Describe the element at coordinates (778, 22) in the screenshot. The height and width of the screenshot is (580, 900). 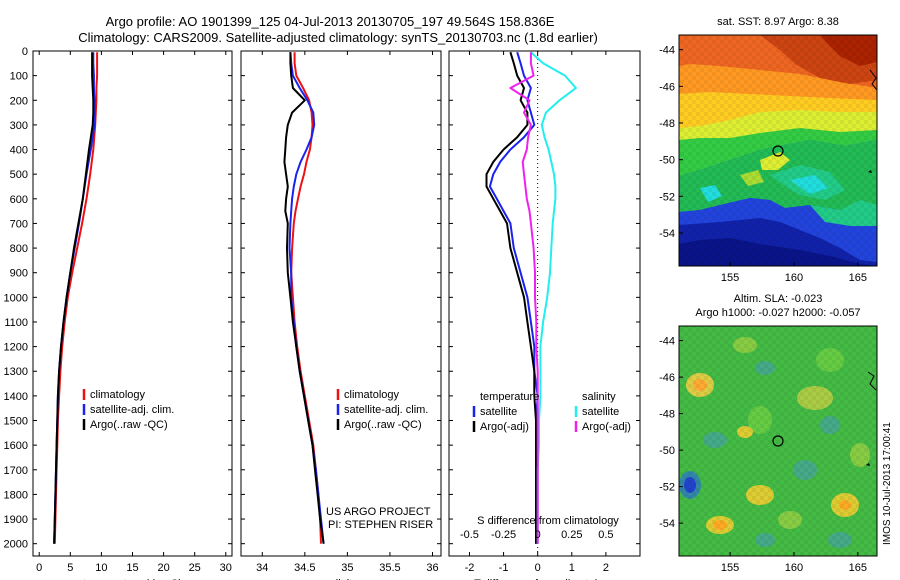
I see `sst-map-title: sat. SST: 8.97 Argo: 8.38` at that location.